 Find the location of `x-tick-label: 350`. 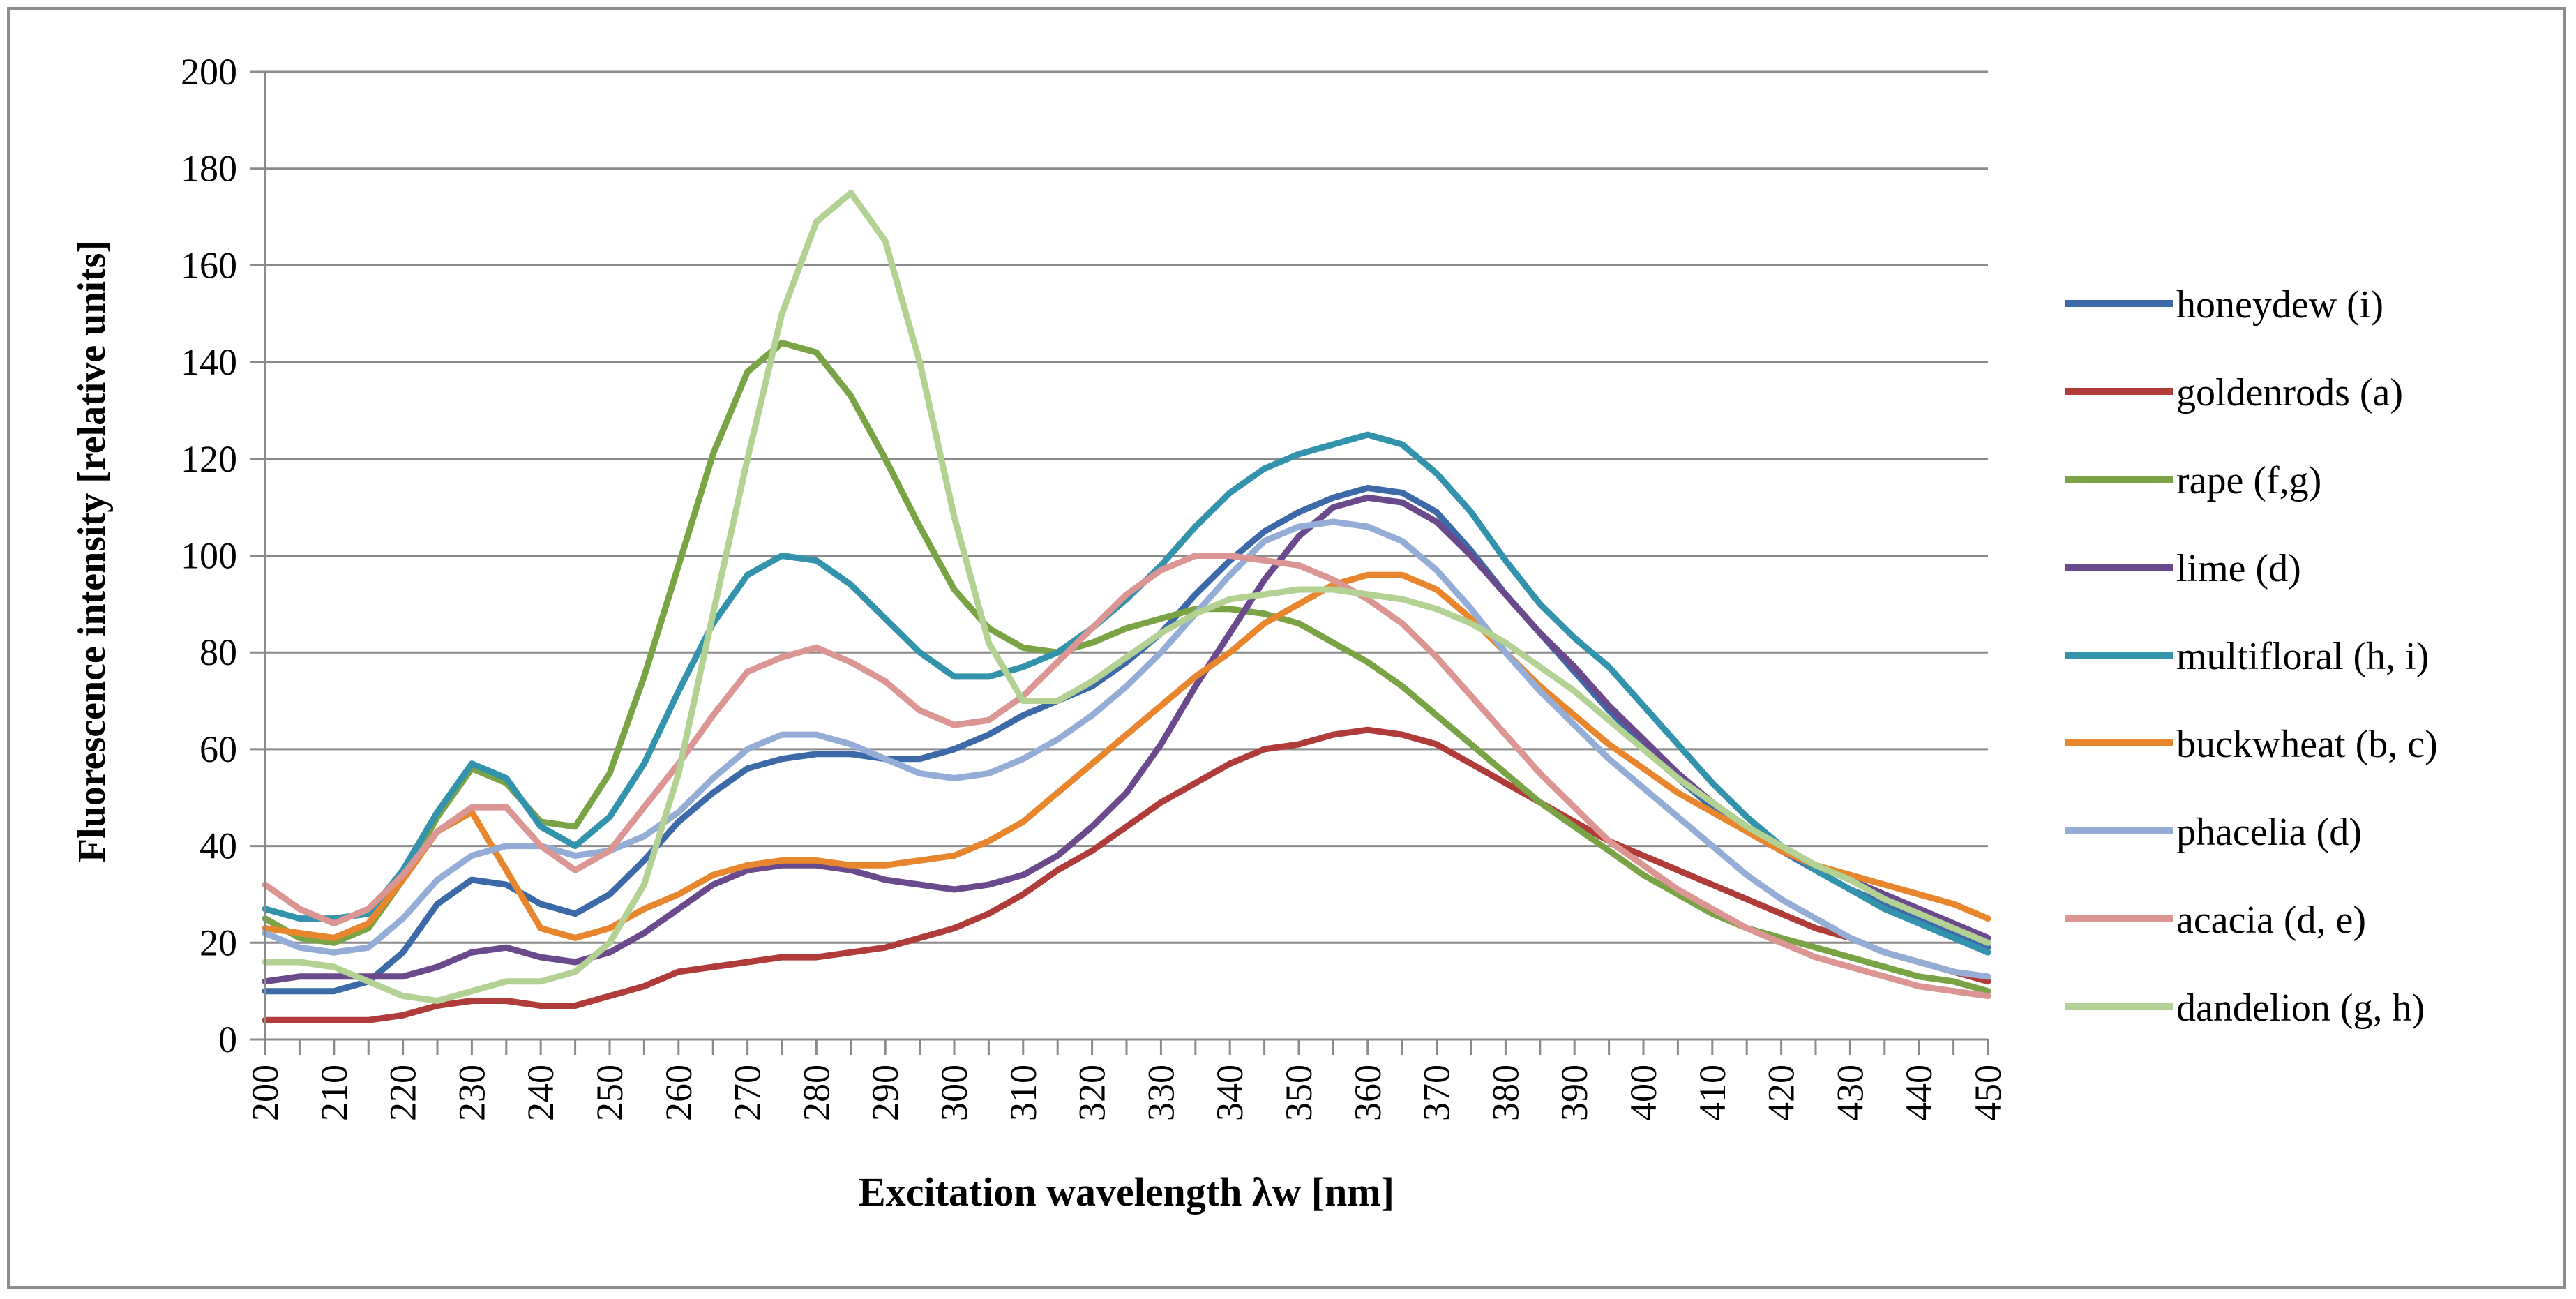

x-tick-label: 350 is located at coordinates (1299, 1093).